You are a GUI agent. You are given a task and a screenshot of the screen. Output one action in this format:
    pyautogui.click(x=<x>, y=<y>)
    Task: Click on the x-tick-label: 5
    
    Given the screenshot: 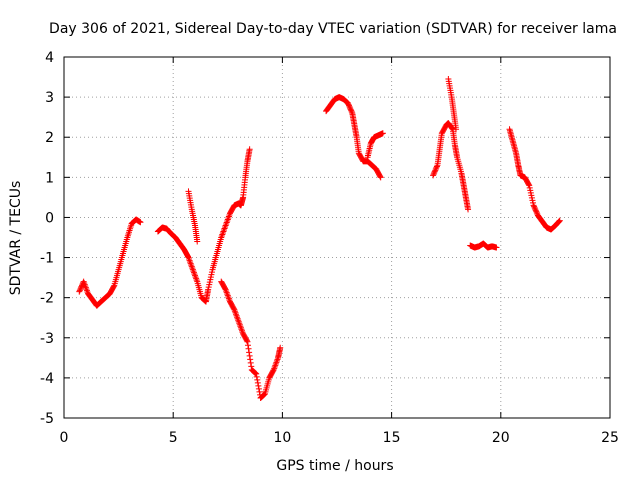 What is the action you would take?
    pyautogui.click(x=173, y=438)
    